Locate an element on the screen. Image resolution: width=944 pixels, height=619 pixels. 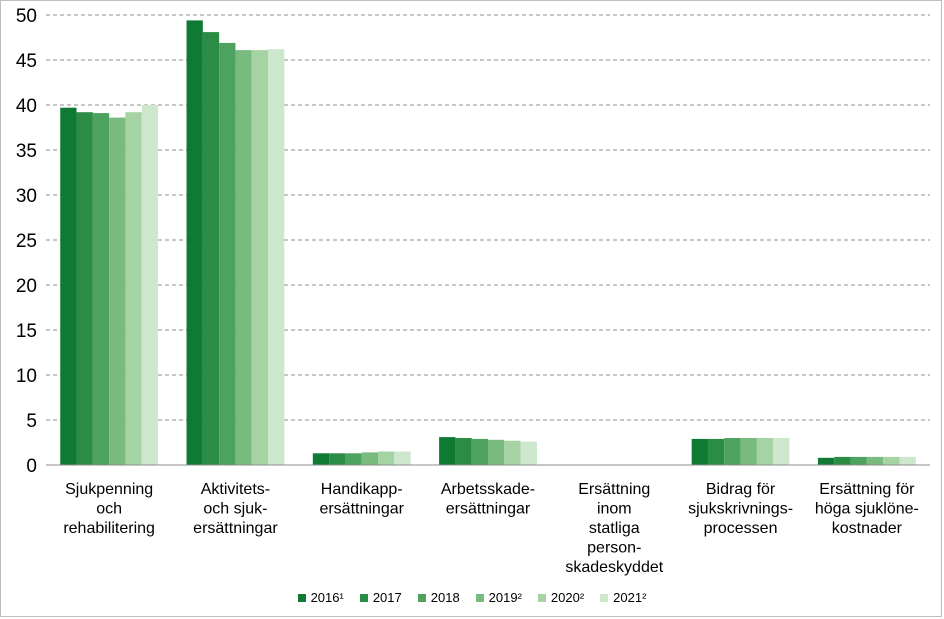
legend-item: 2019² is located at coordinates (498, 597).